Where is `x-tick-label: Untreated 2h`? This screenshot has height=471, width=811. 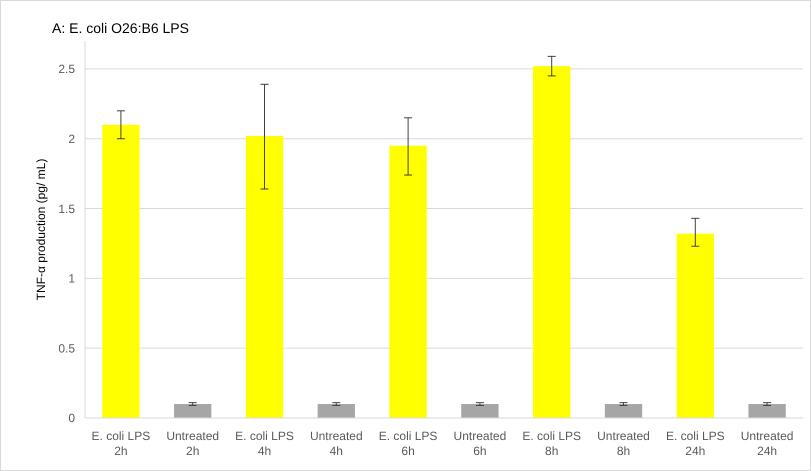
x-tick-label: Untreated 2h is located at coordinates (193, 443).